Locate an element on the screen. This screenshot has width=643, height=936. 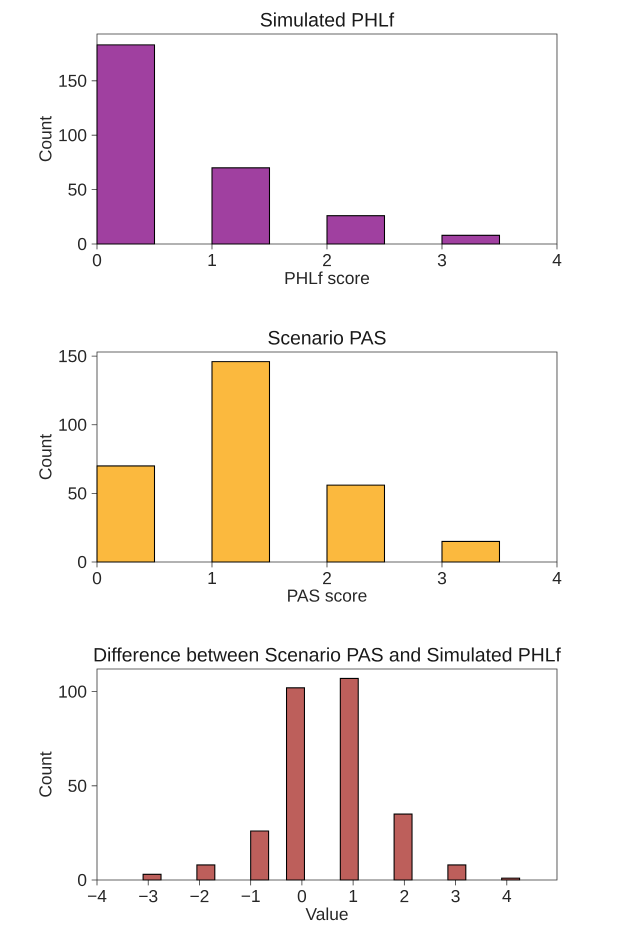
chart-title: Difference between Scenario PAS and Simulated PHLf is located at coordinates (327, 654).